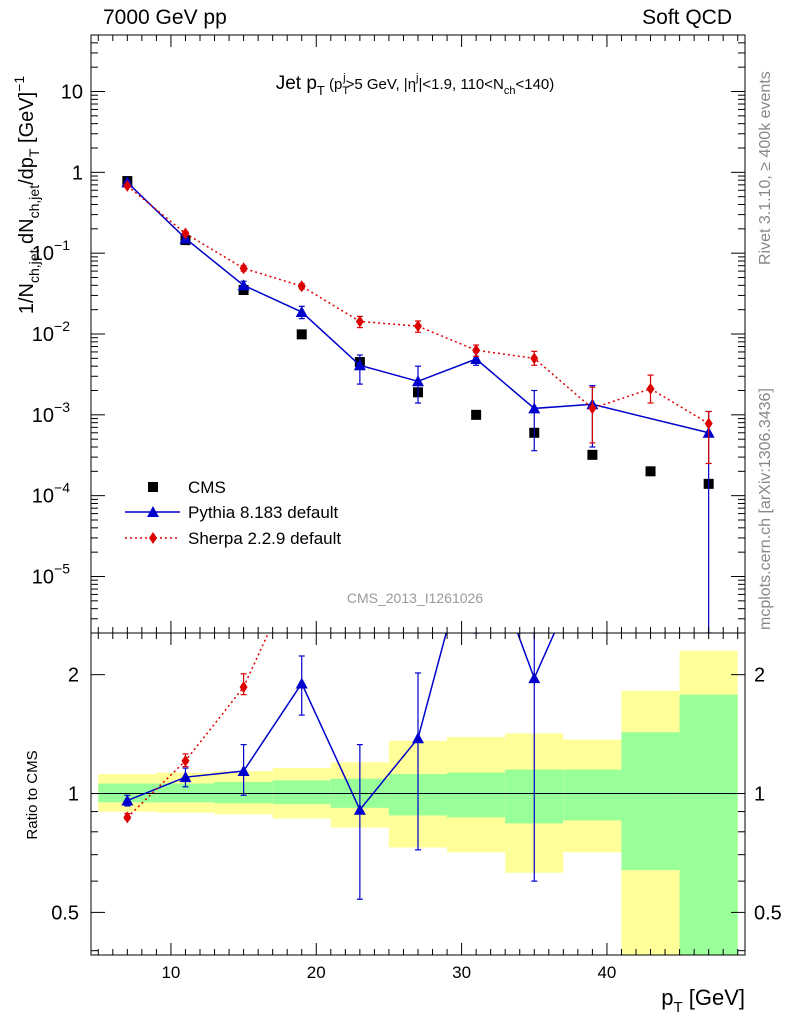 The width and height of the screenshot is (786, 1024). What do you see at coordinates (687, 17) in the screenshot?
I see `header-category-label: Soft QCD` at bounding box center [687, 17].